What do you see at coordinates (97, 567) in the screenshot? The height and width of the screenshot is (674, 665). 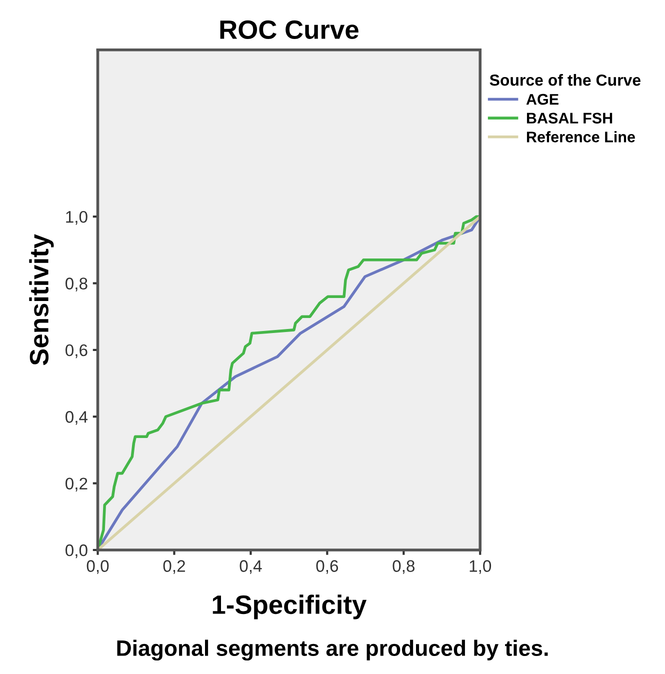 I see `x-tick-label: 0,0` at bounding box center [97, 567].